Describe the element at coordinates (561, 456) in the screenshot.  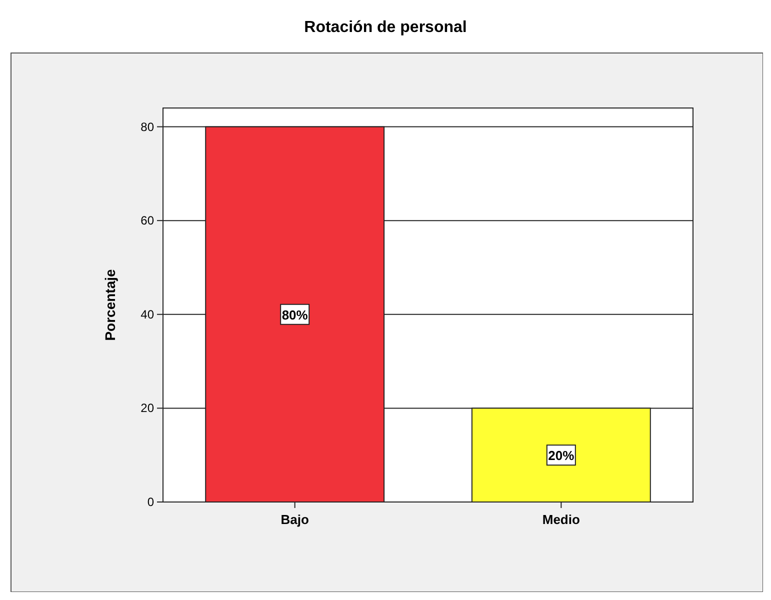
I see `data-label: 20%` at that location.